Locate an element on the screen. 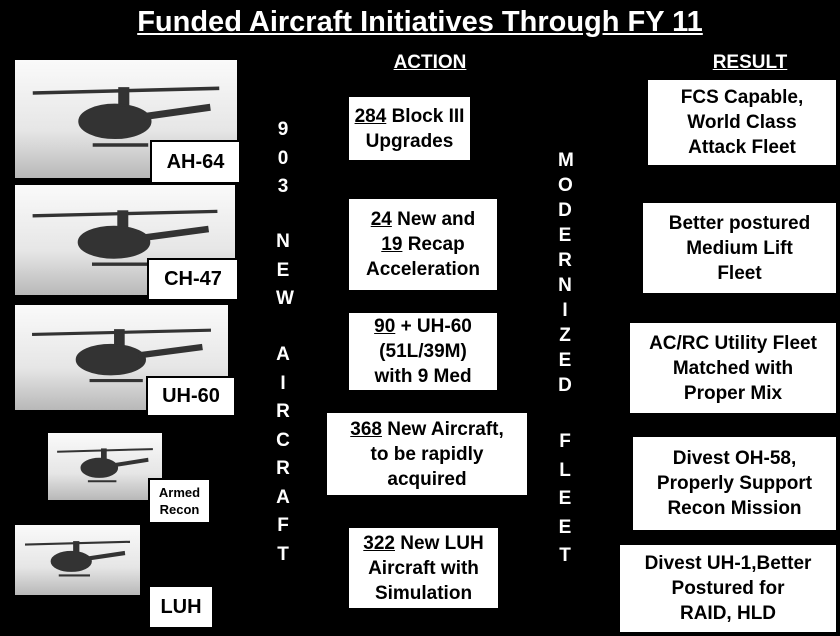 The height and width of the screenshot is (636, 840). results-box: Divest UH-1,Better Postured for RAID, HLD is located at coordinates (728, 588).